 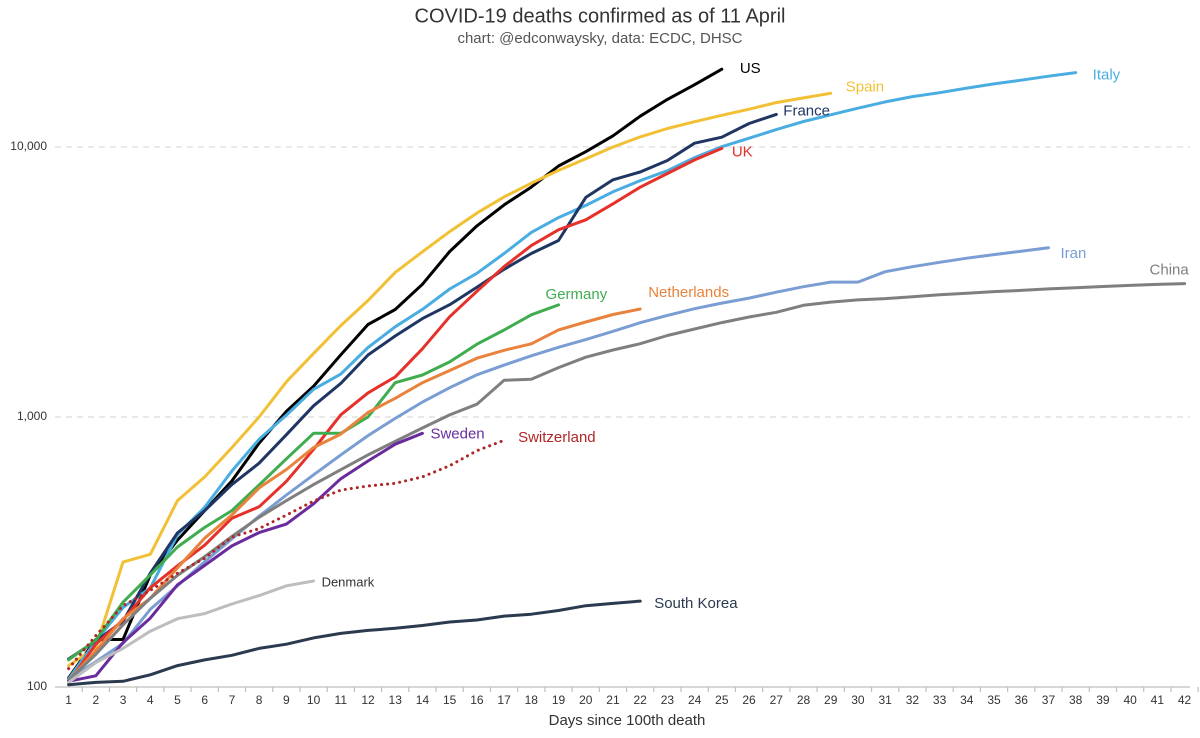 What do you see at coordinates (994, 700) in the screenshot?
I see `x-tick-label: 35` at bounding box center [994, 700].